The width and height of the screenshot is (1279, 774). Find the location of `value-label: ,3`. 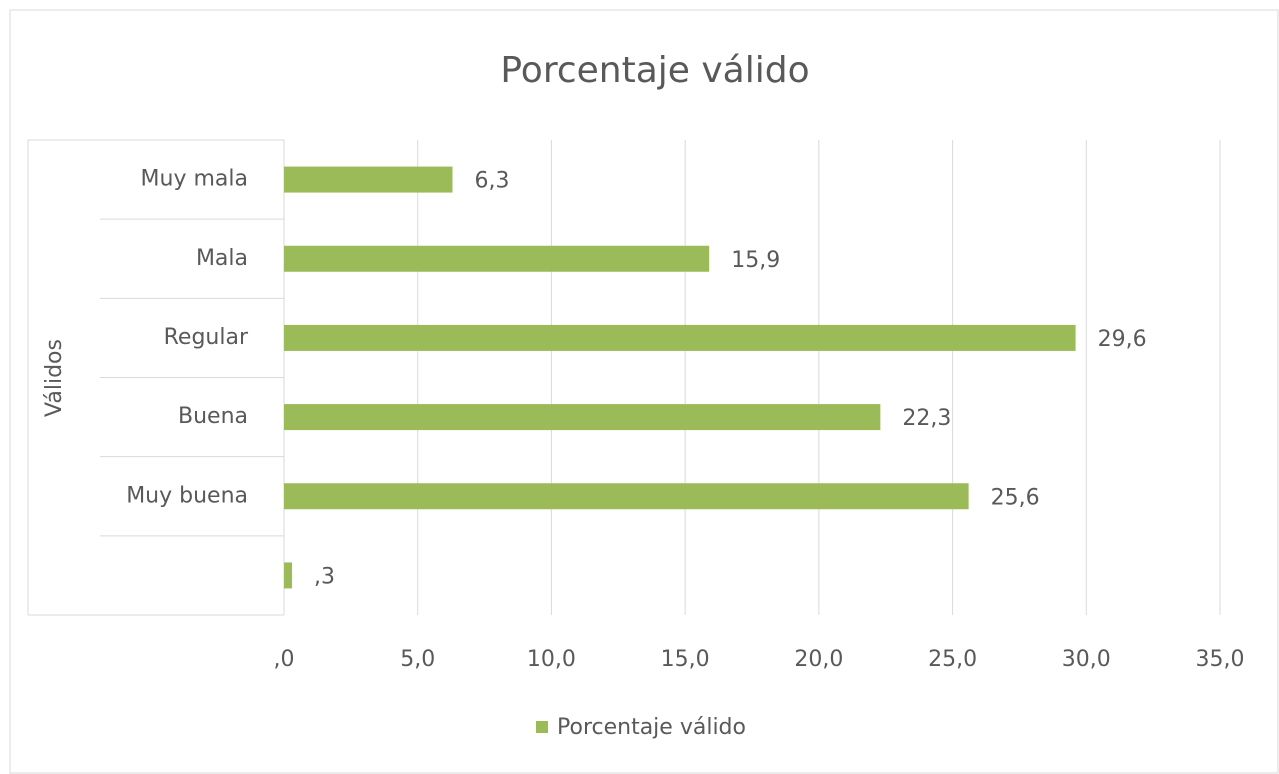

value-label: ,3 is located at coordinates (324, 576).